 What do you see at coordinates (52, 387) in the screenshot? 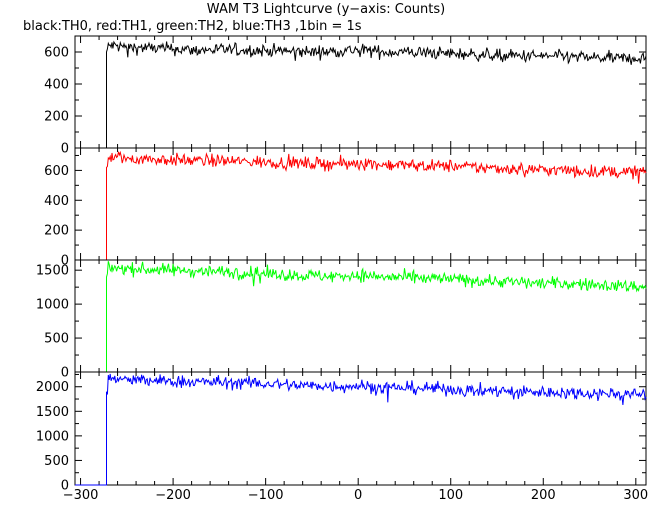
I see `y-tick-label: 2000` at bounding box center [52, 387].